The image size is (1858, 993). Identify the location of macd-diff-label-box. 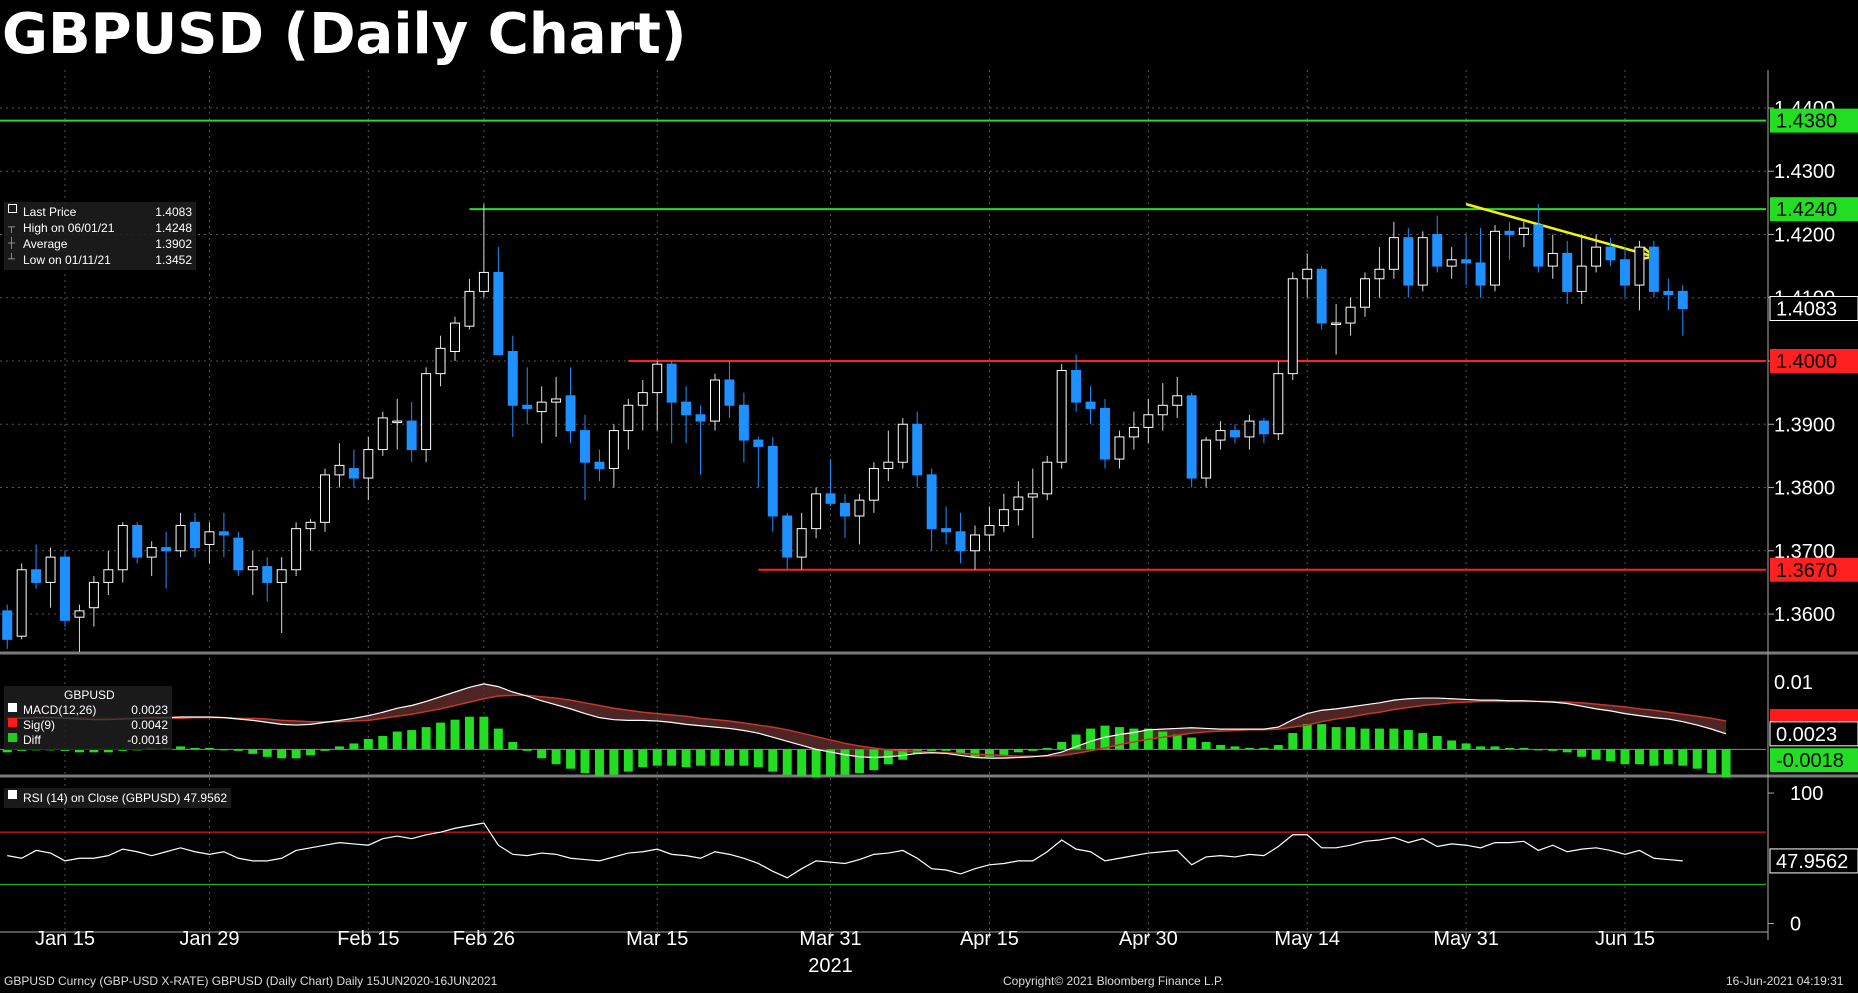
(1814, 760).